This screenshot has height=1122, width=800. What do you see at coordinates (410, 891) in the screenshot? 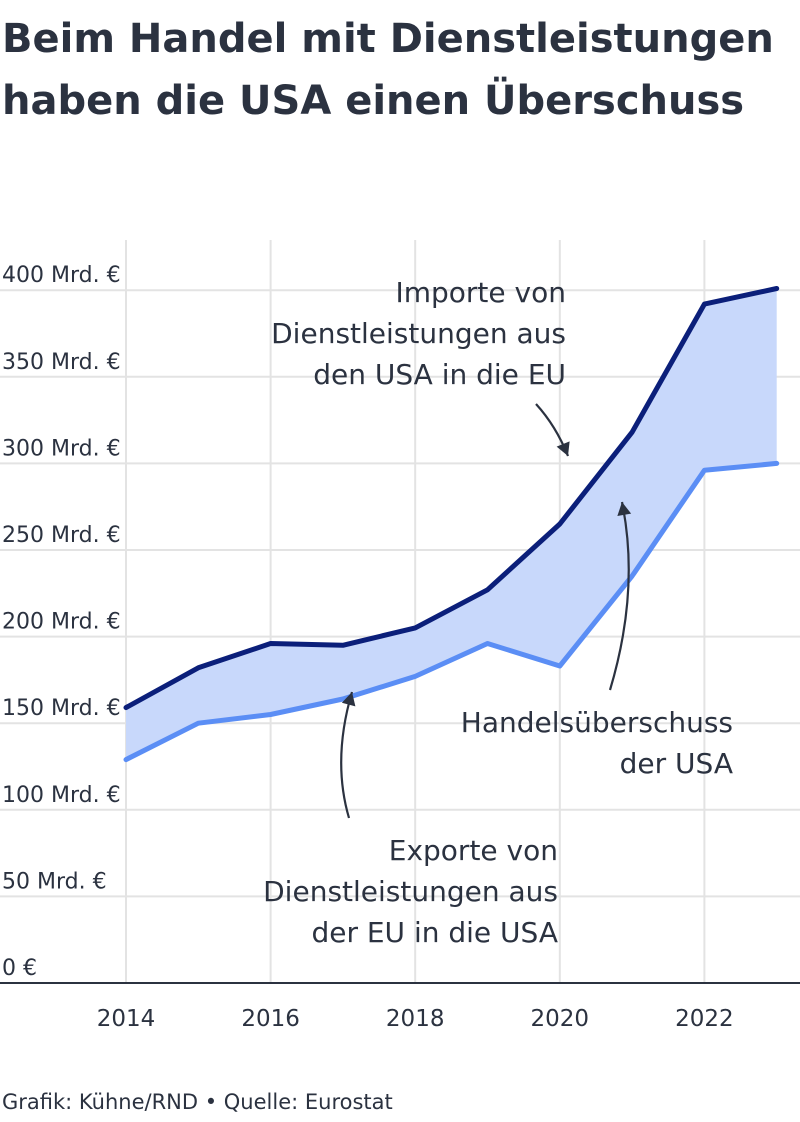
I see `annotation-exports-line: Dienstleistungen aus` at bounding box center [410, 891].